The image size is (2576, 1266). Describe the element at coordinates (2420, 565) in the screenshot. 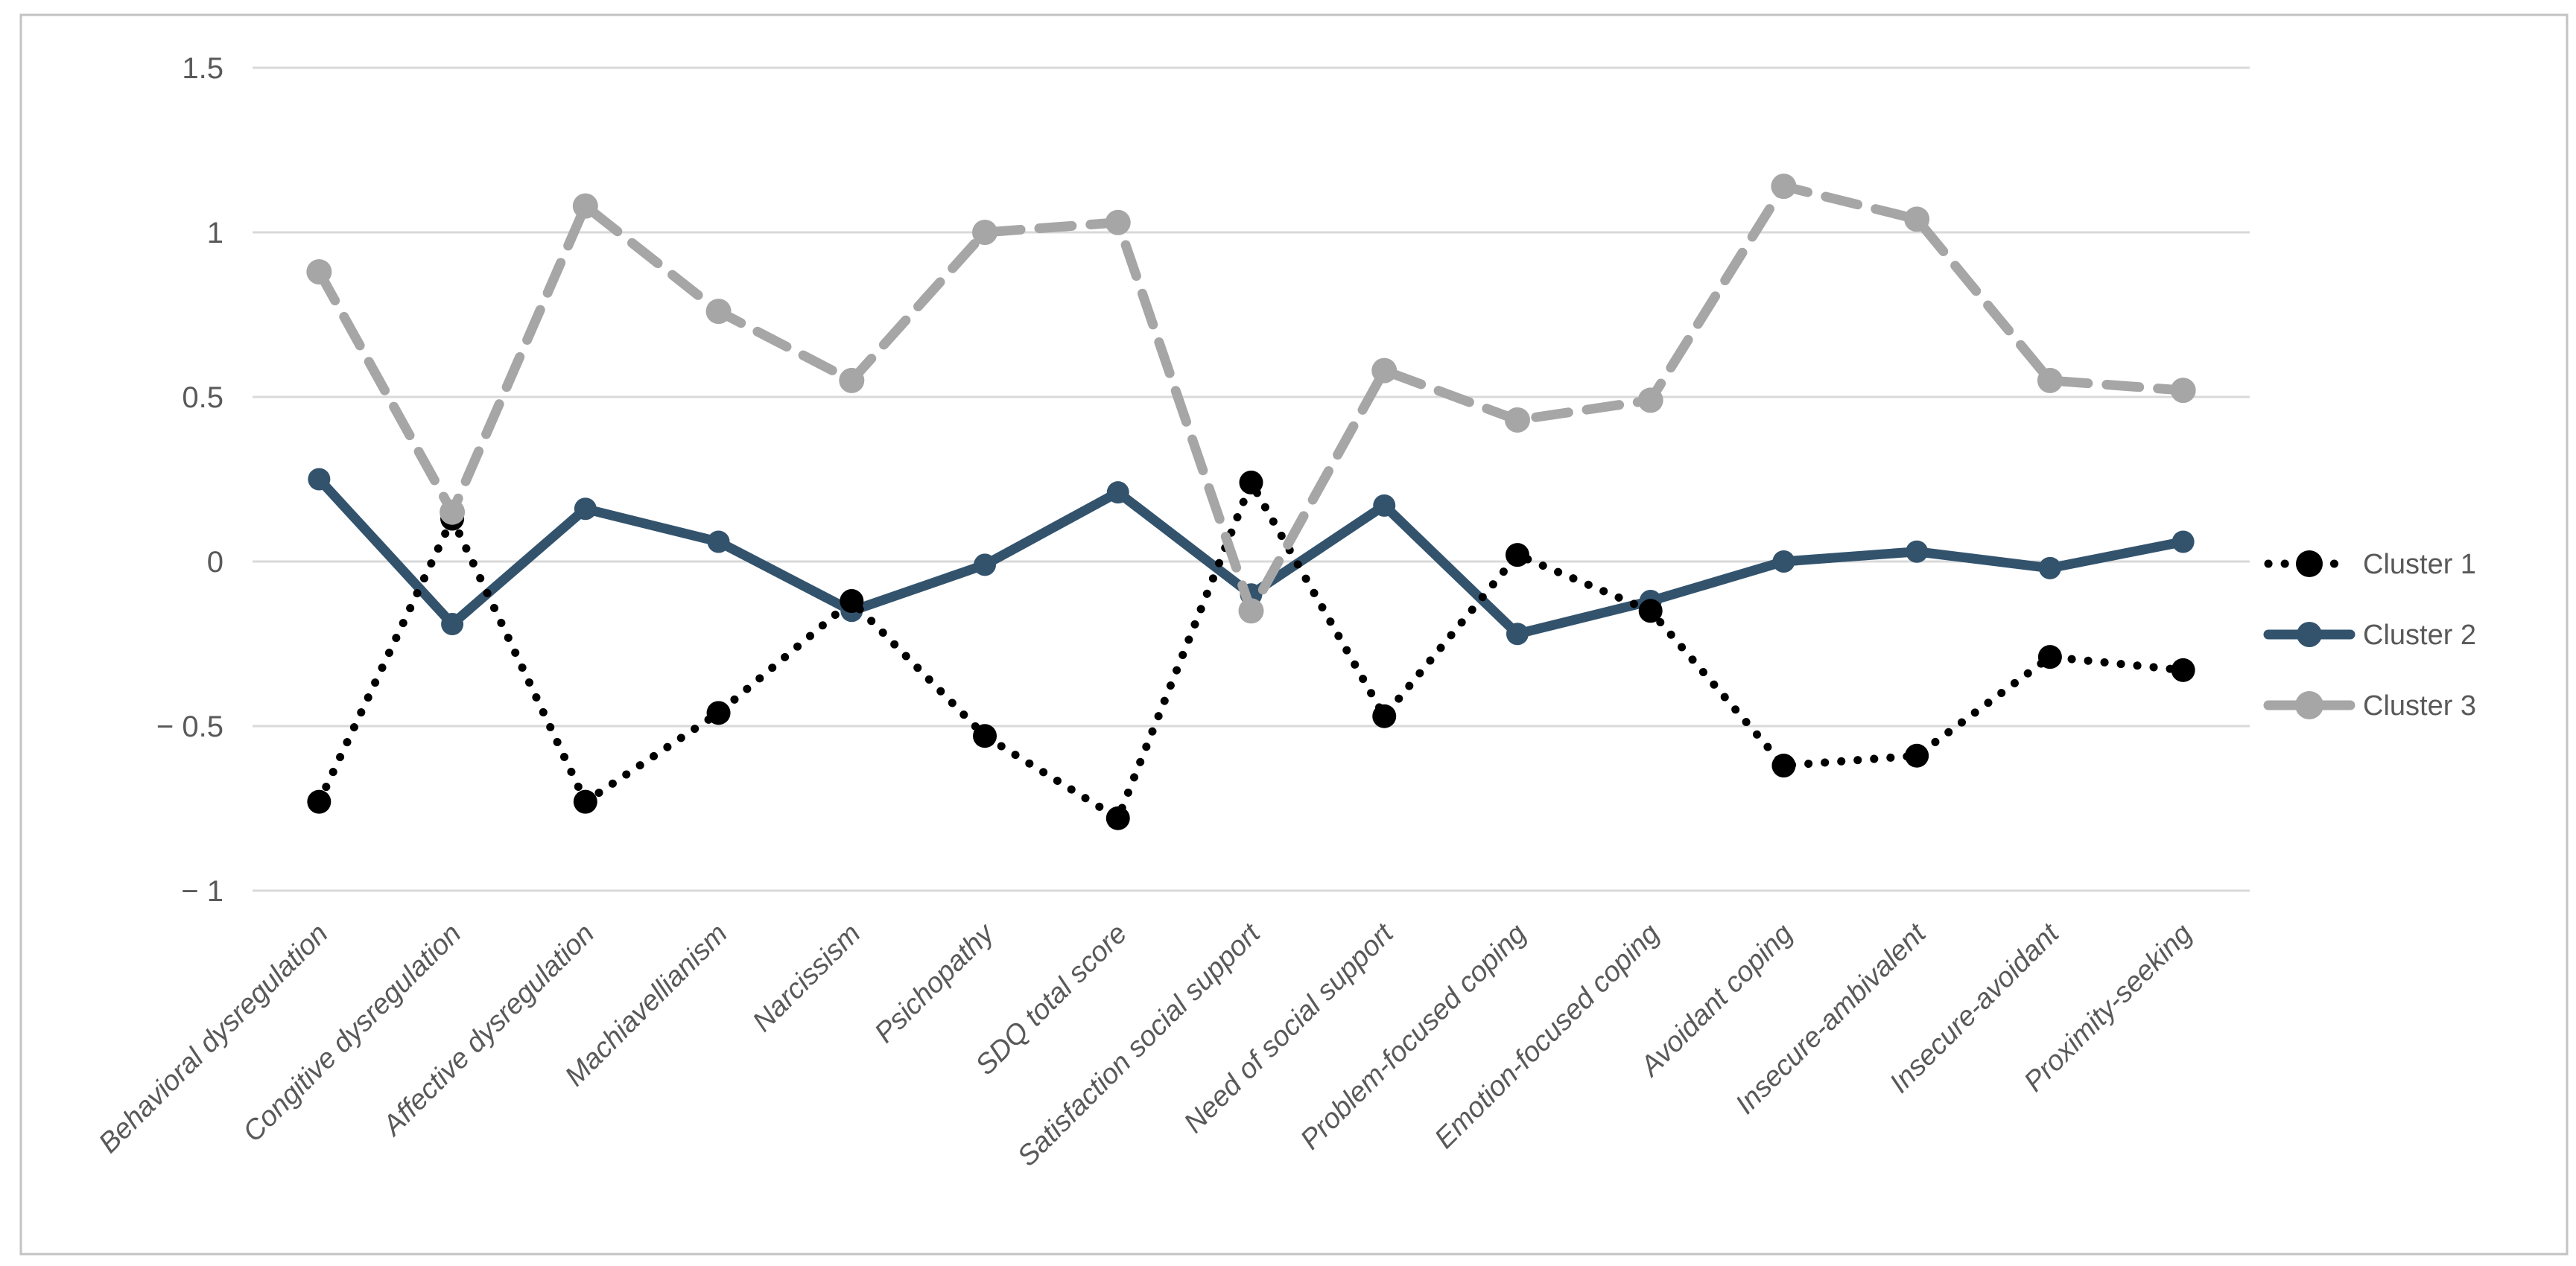

I see `legend-label: Cluster 1` at that location.